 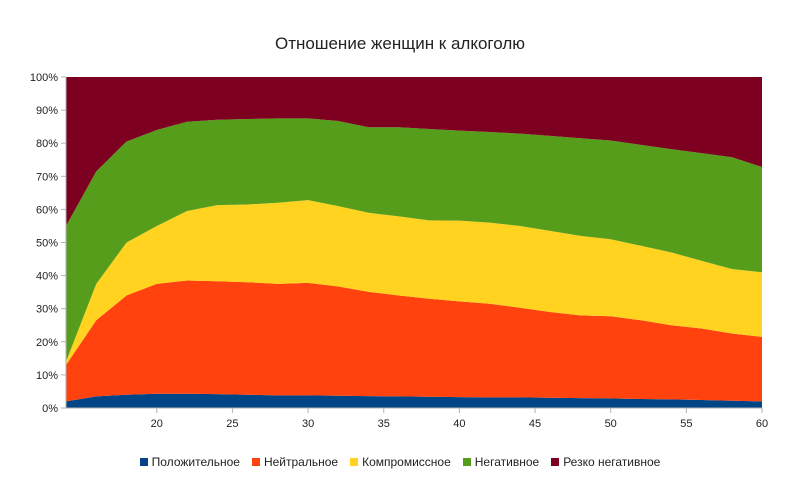 What do you see at coordinates (47, 177) in the screenshot?
I see `y-tick-label: 70%` at bounding box center [47, 177].